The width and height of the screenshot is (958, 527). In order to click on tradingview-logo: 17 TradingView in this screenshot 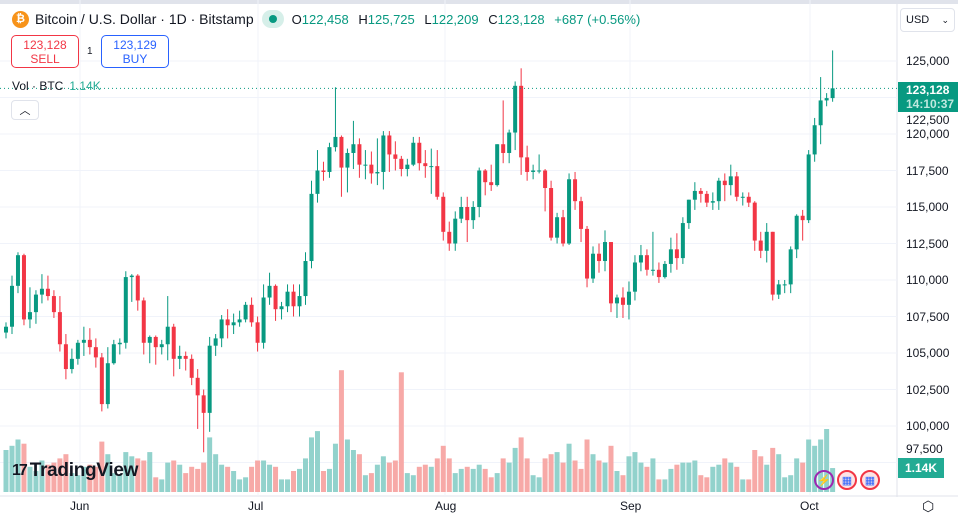, I will do `click(75, 471)`.